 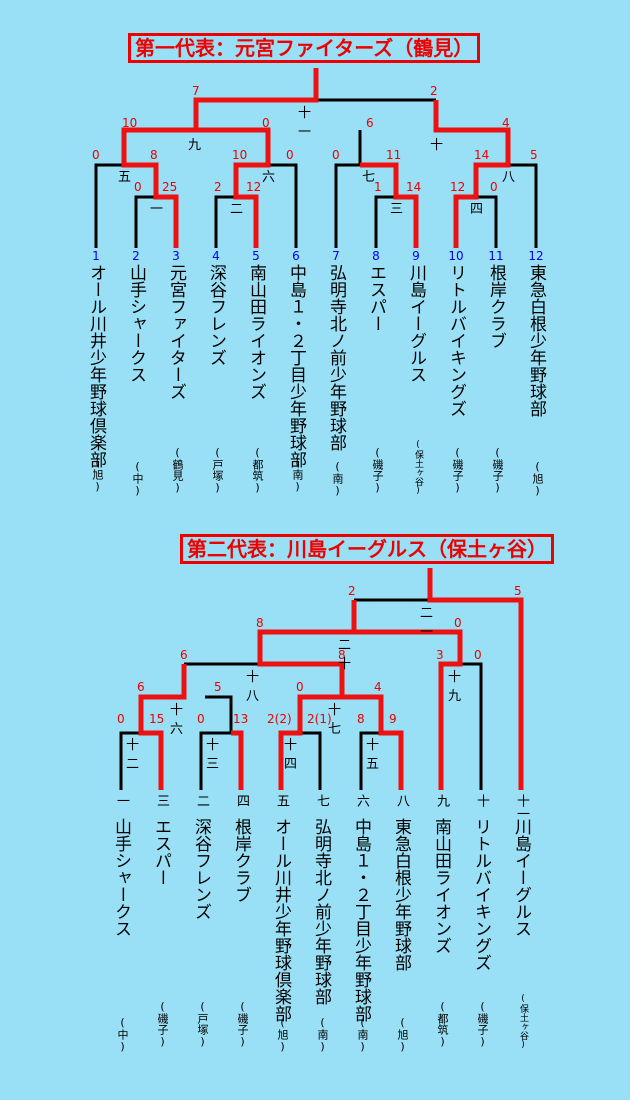 What do you see at coordinates (536, 256) in the screenshot?
I see `team-num: 12` at bounding box center [536, 256].